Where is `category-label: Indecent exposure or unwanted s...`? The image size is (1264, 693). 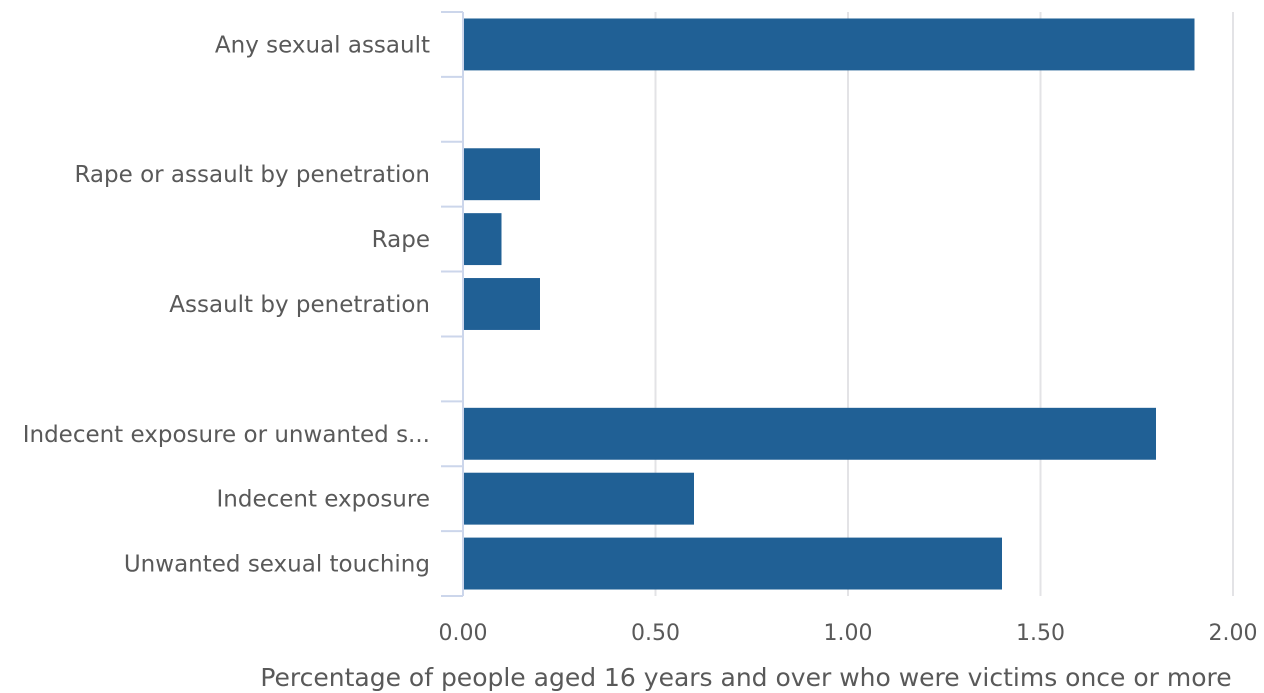 category-label: Indecent exposure or unwanted s... is located at coordinates (226, 435).